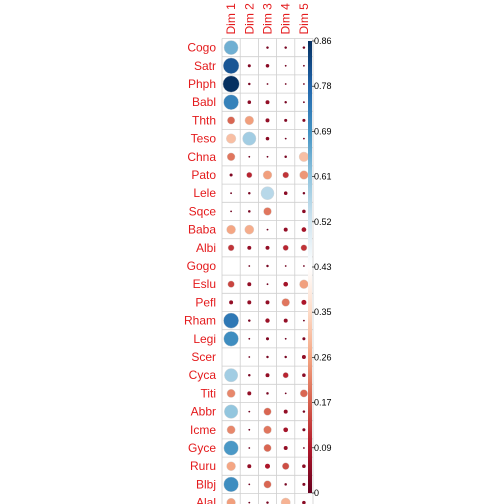 The width and height of the screenshot is (504, 504). What do you see at coordinates (202, 448) in the screenshot?
I see `row-label: Gyce` at bounding box center [202, 448].